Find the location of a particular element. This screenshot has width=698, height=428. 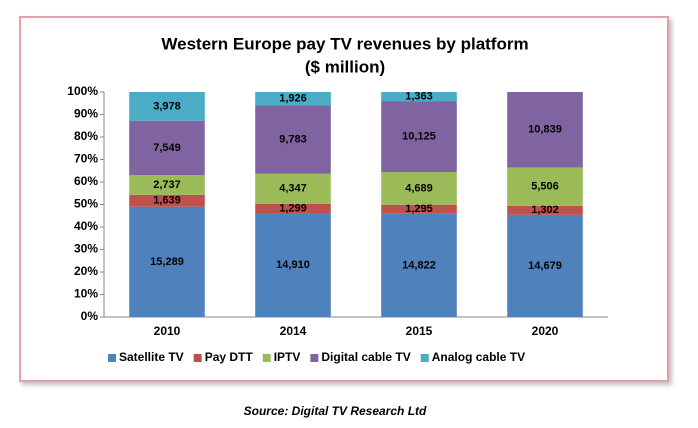

source-note: Source: Digital TV Research Ltd is located at coordinates (335, 411).